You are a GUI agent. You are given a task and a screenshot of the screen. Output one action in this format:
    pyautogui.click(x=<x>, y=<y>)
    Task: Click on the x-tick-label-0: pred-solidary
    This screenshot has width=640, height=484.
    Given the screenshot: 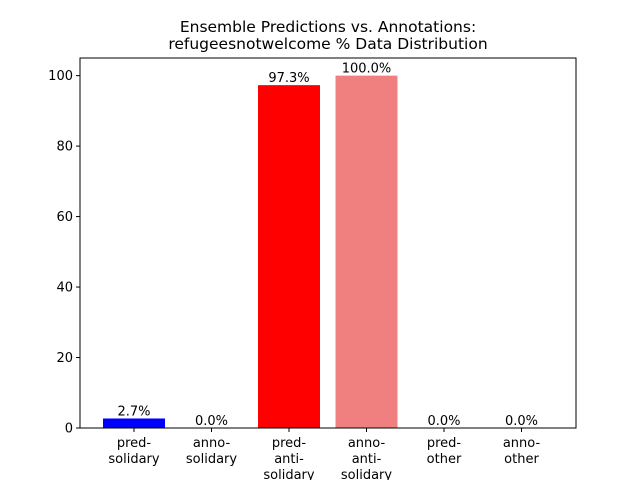 What is the action you would take?
    pyautogui.click(x=134, y=451)
    